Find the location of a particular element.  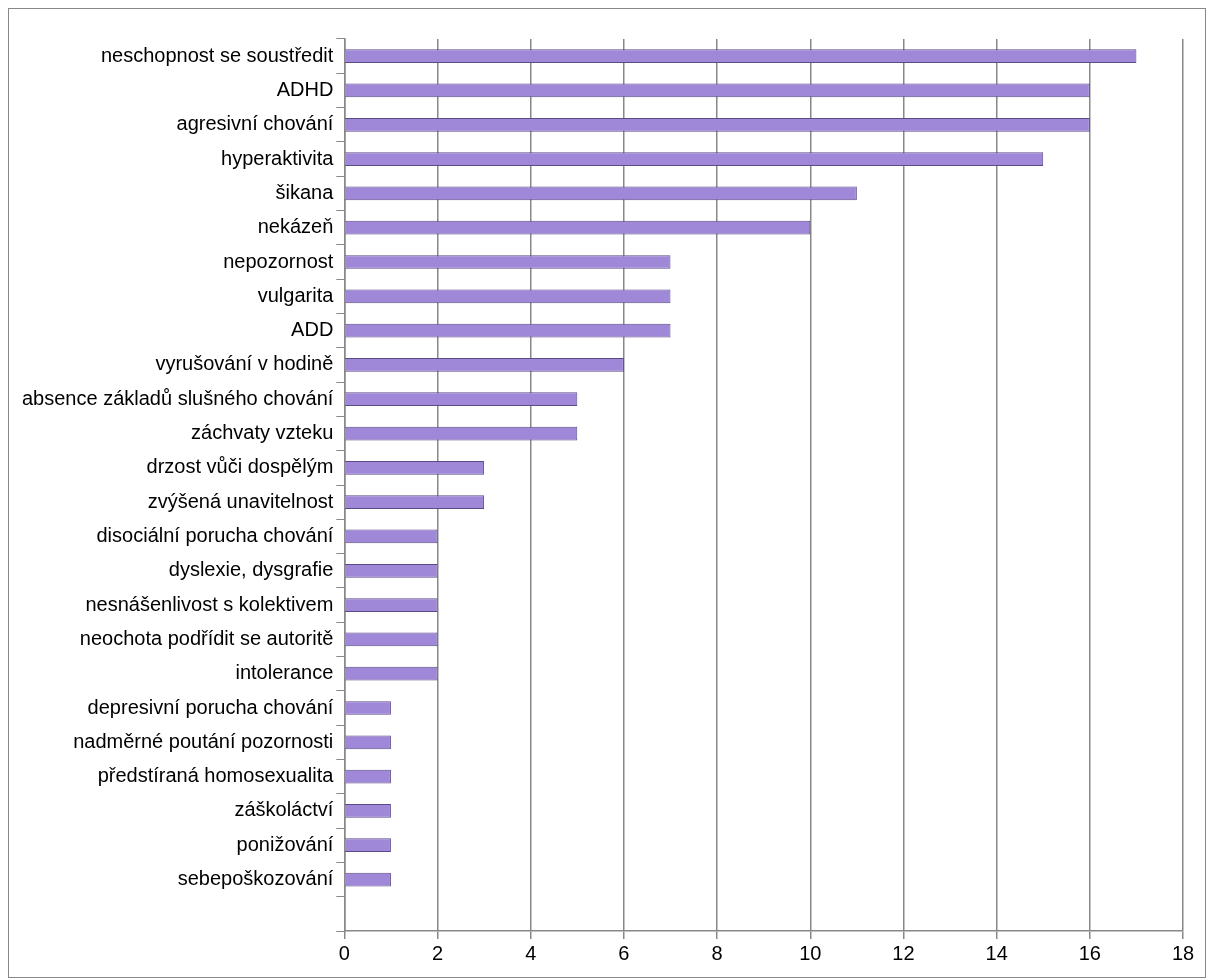

x-tick-label: 2 is located at coordinates (437, 952).